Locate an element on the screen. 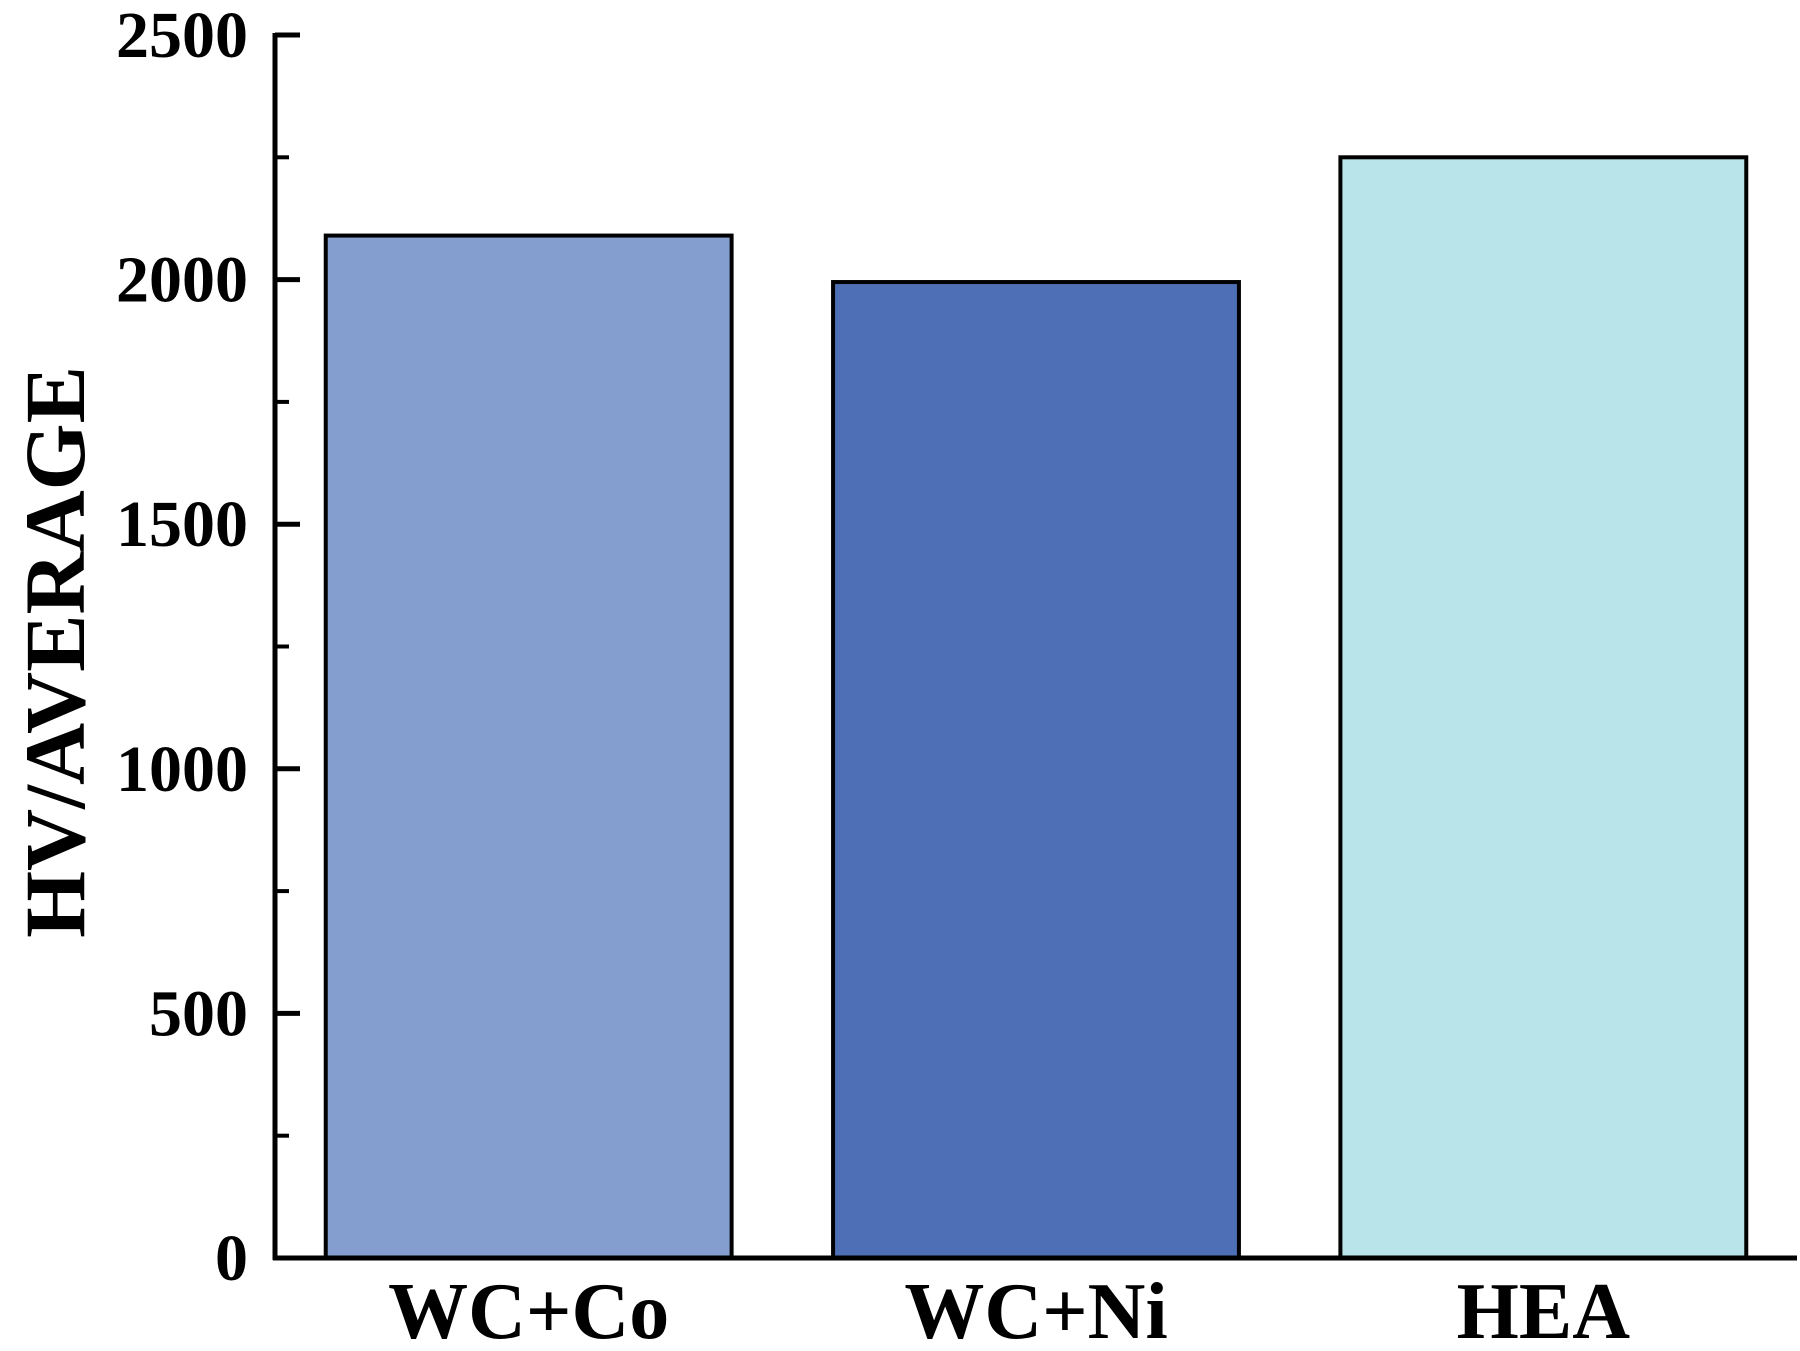  y-tick-label: 500 is located at coordinates (198, 1013).